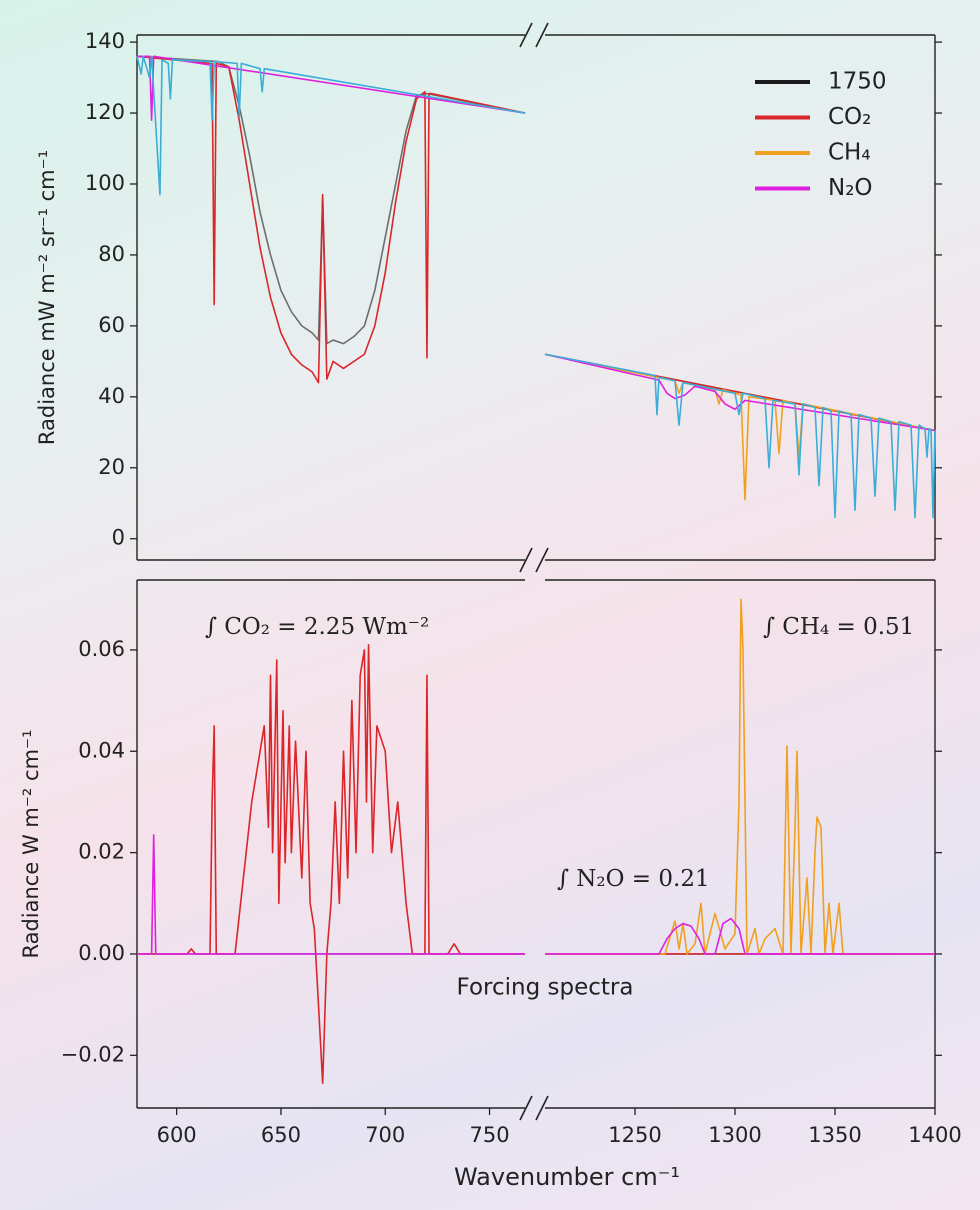  I want to click on x-axis-label: Wavenumber cm⁻¹, so click(567, 1177).